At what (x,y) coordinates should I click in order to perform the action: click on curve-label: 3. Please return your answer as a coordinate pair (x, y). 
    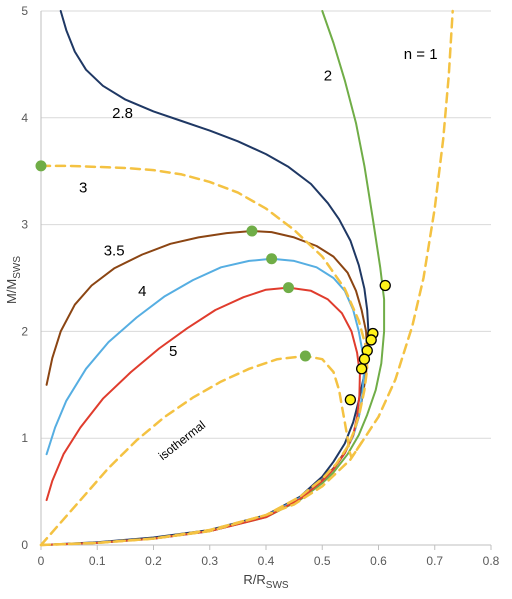
    Looking at the image, I should click on (83, 188).